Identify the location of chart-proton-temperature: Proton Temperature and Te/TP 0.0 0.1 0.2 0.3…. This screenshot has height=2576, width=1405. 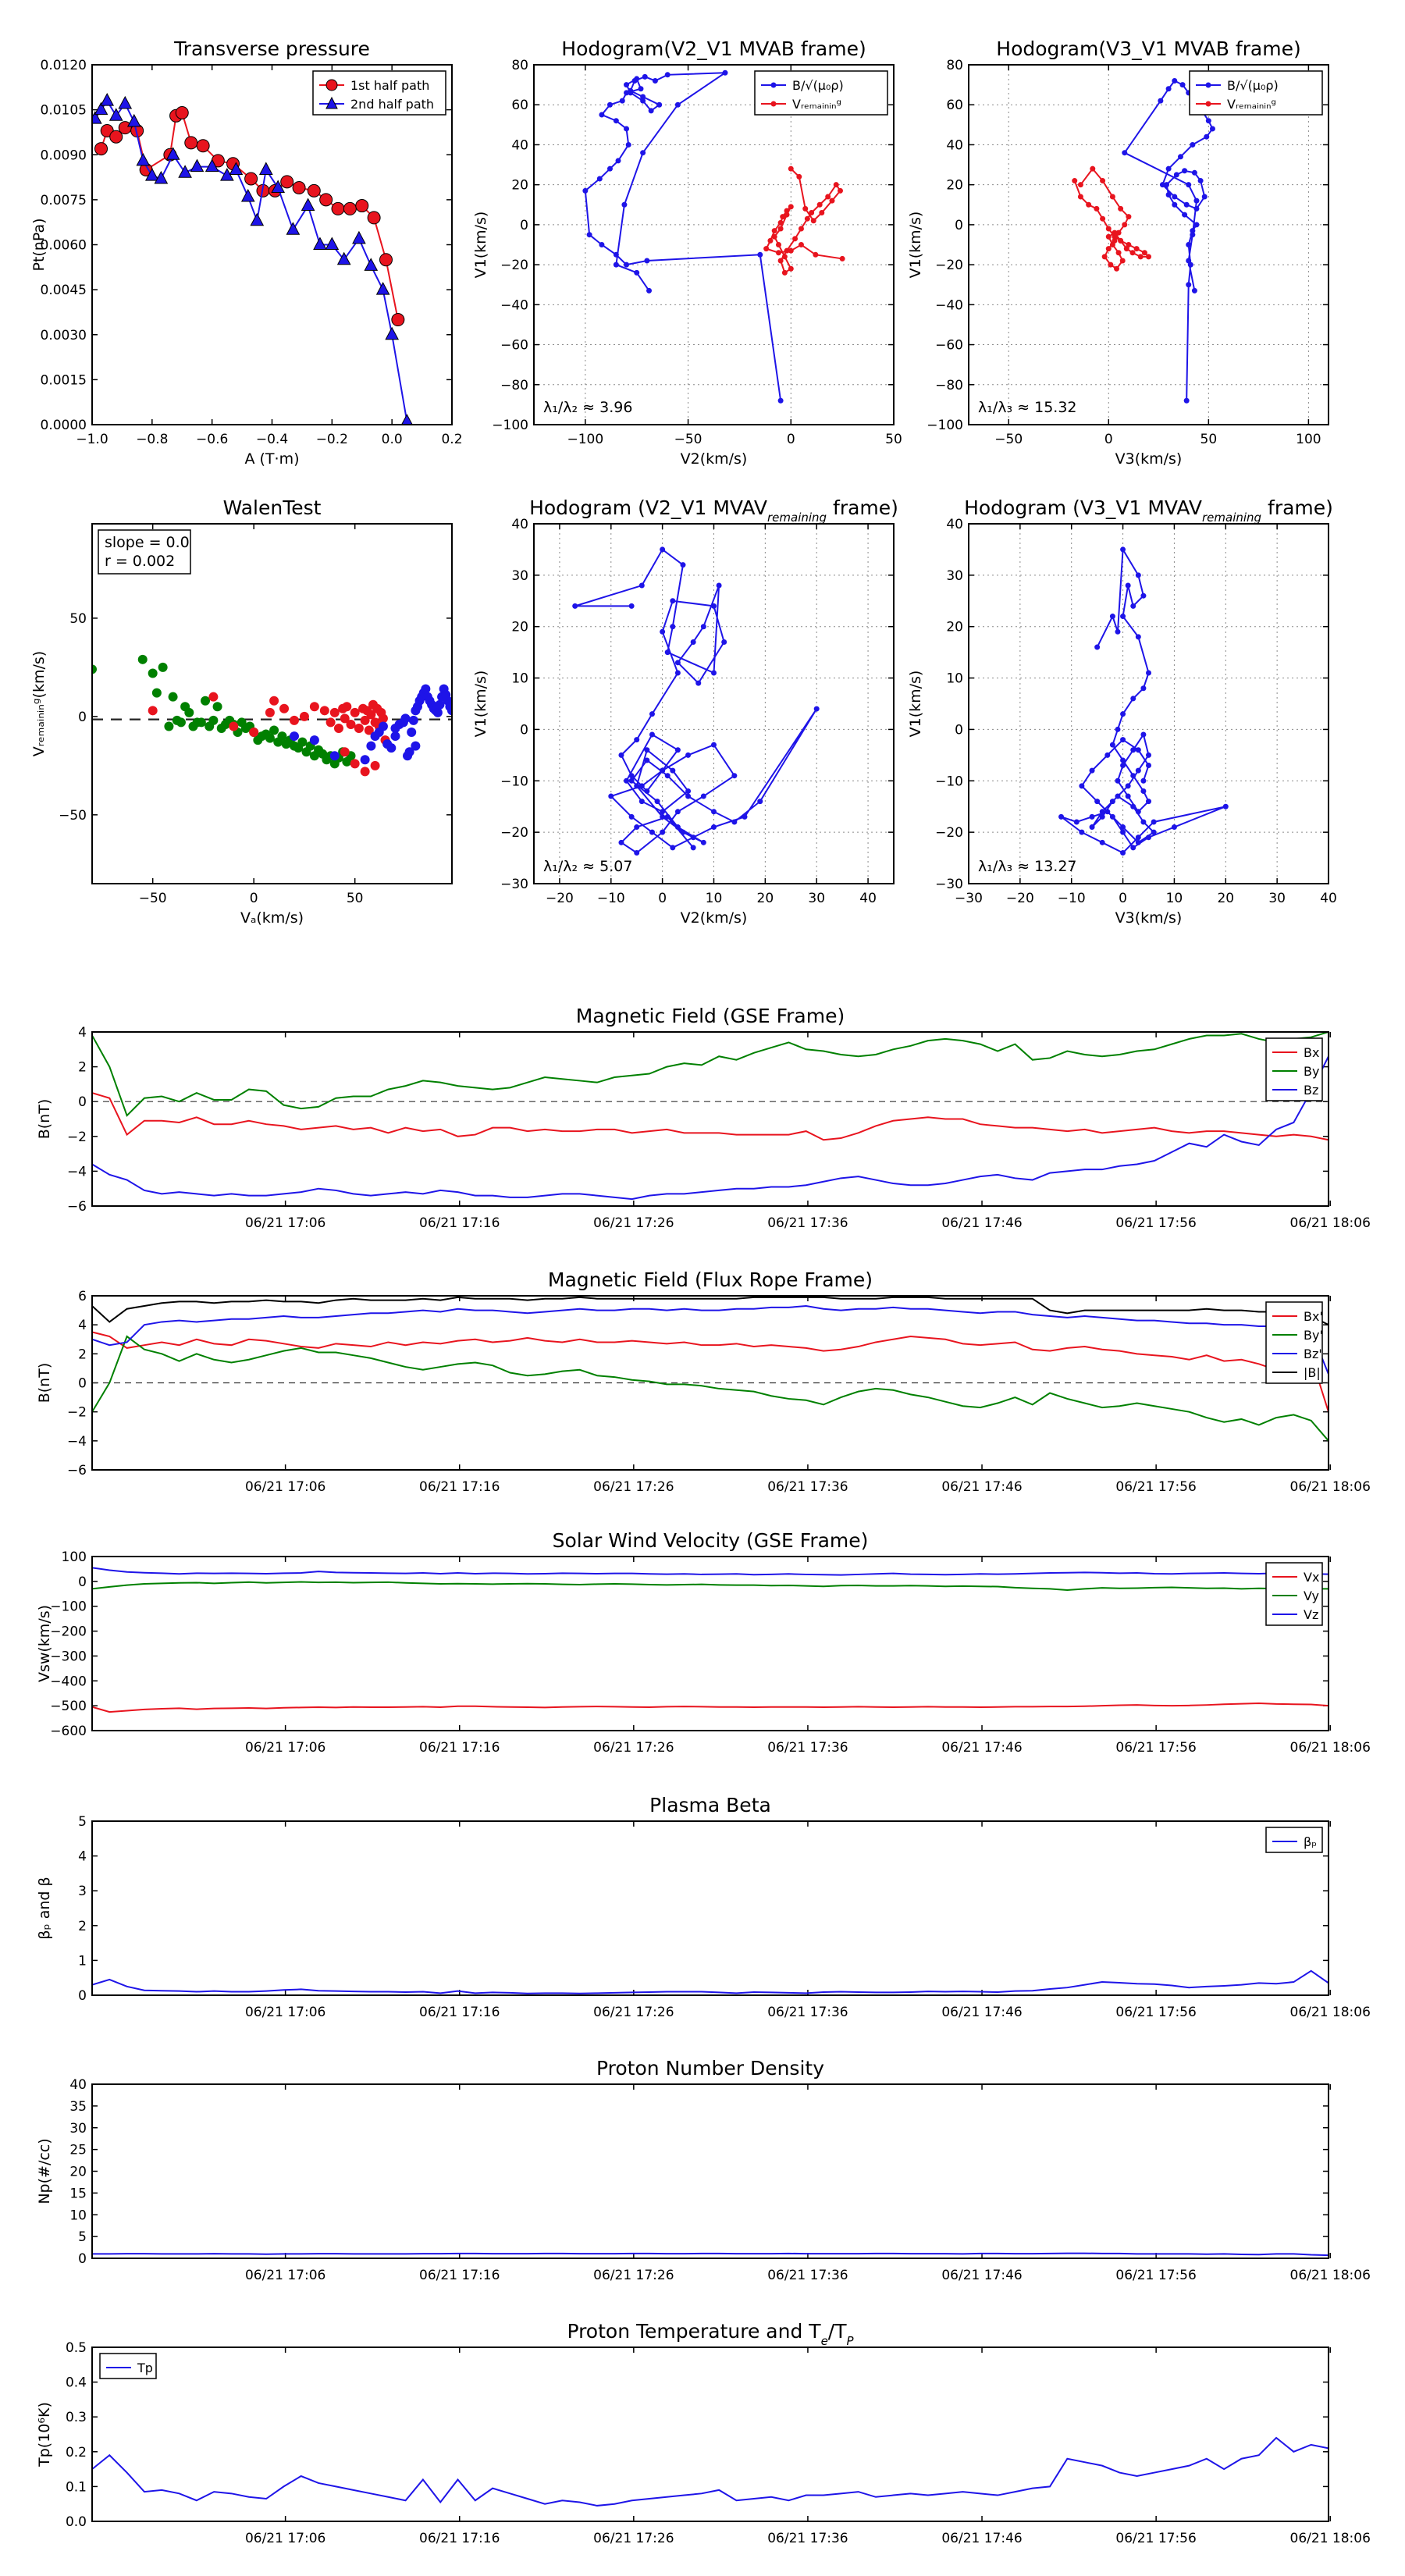
(704, 2433).